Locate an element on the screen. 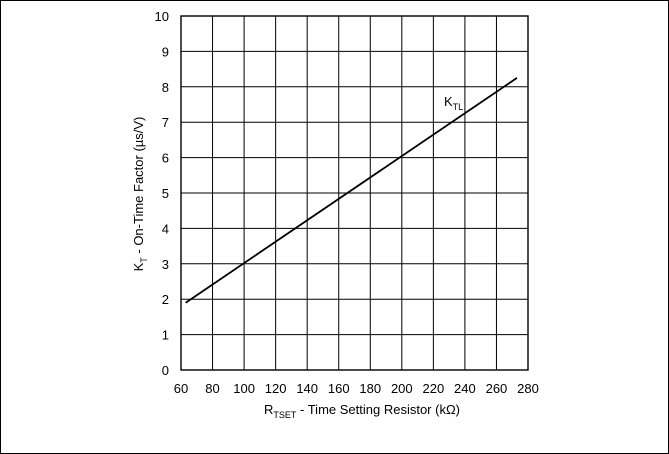 Image resolution: width=669 pixels, height=454 pixels. y-tick-label: 2 is located at coordinates (165, 299).